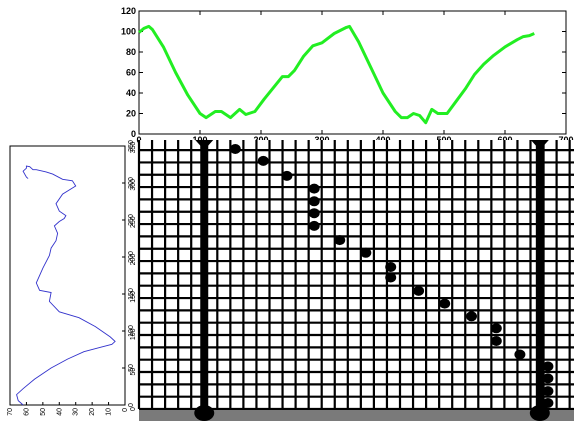 This screenshot has height=421, width=574. Describe the element at coordinates (131, 73) in the screenshot. I see `top-y-tick-label: 60` at that location.